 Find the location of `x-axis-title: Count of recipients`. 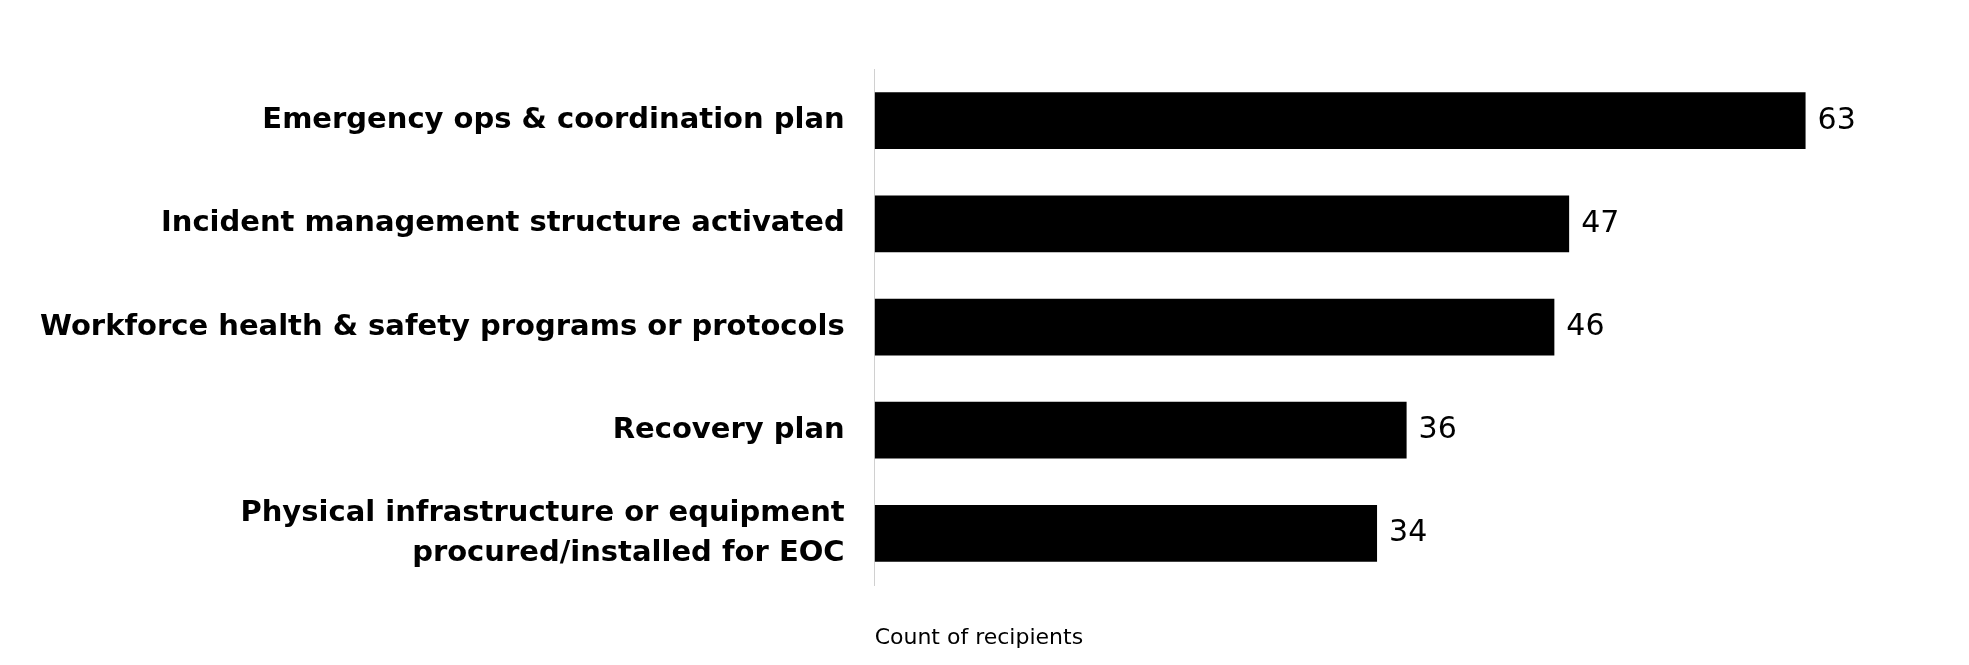

x-axis-title: Count of recipients is located at coordinates (979, 636).